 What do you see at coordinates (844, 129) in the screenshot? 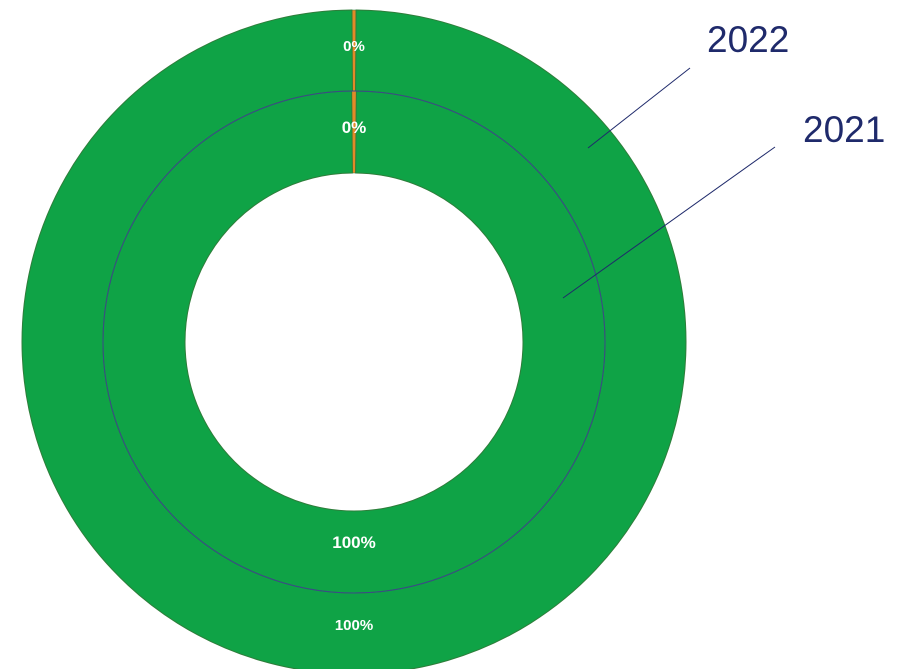
I see `ring-2021-series-label: 2021` at bounding box center [844, 129].